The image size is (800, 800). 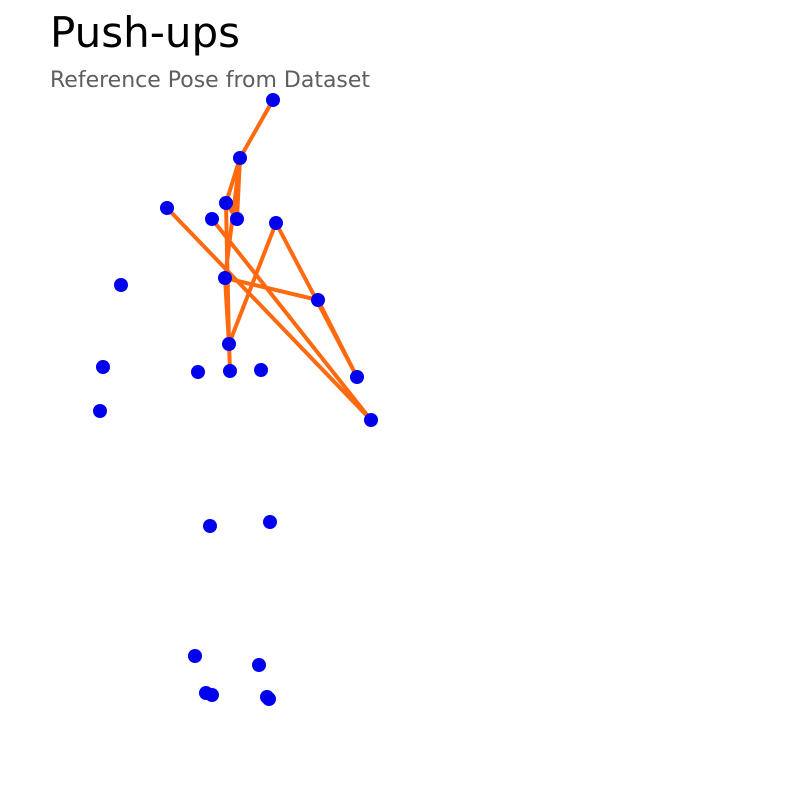 I want to click on joint-left-ankle, so click(x=195, y=656).